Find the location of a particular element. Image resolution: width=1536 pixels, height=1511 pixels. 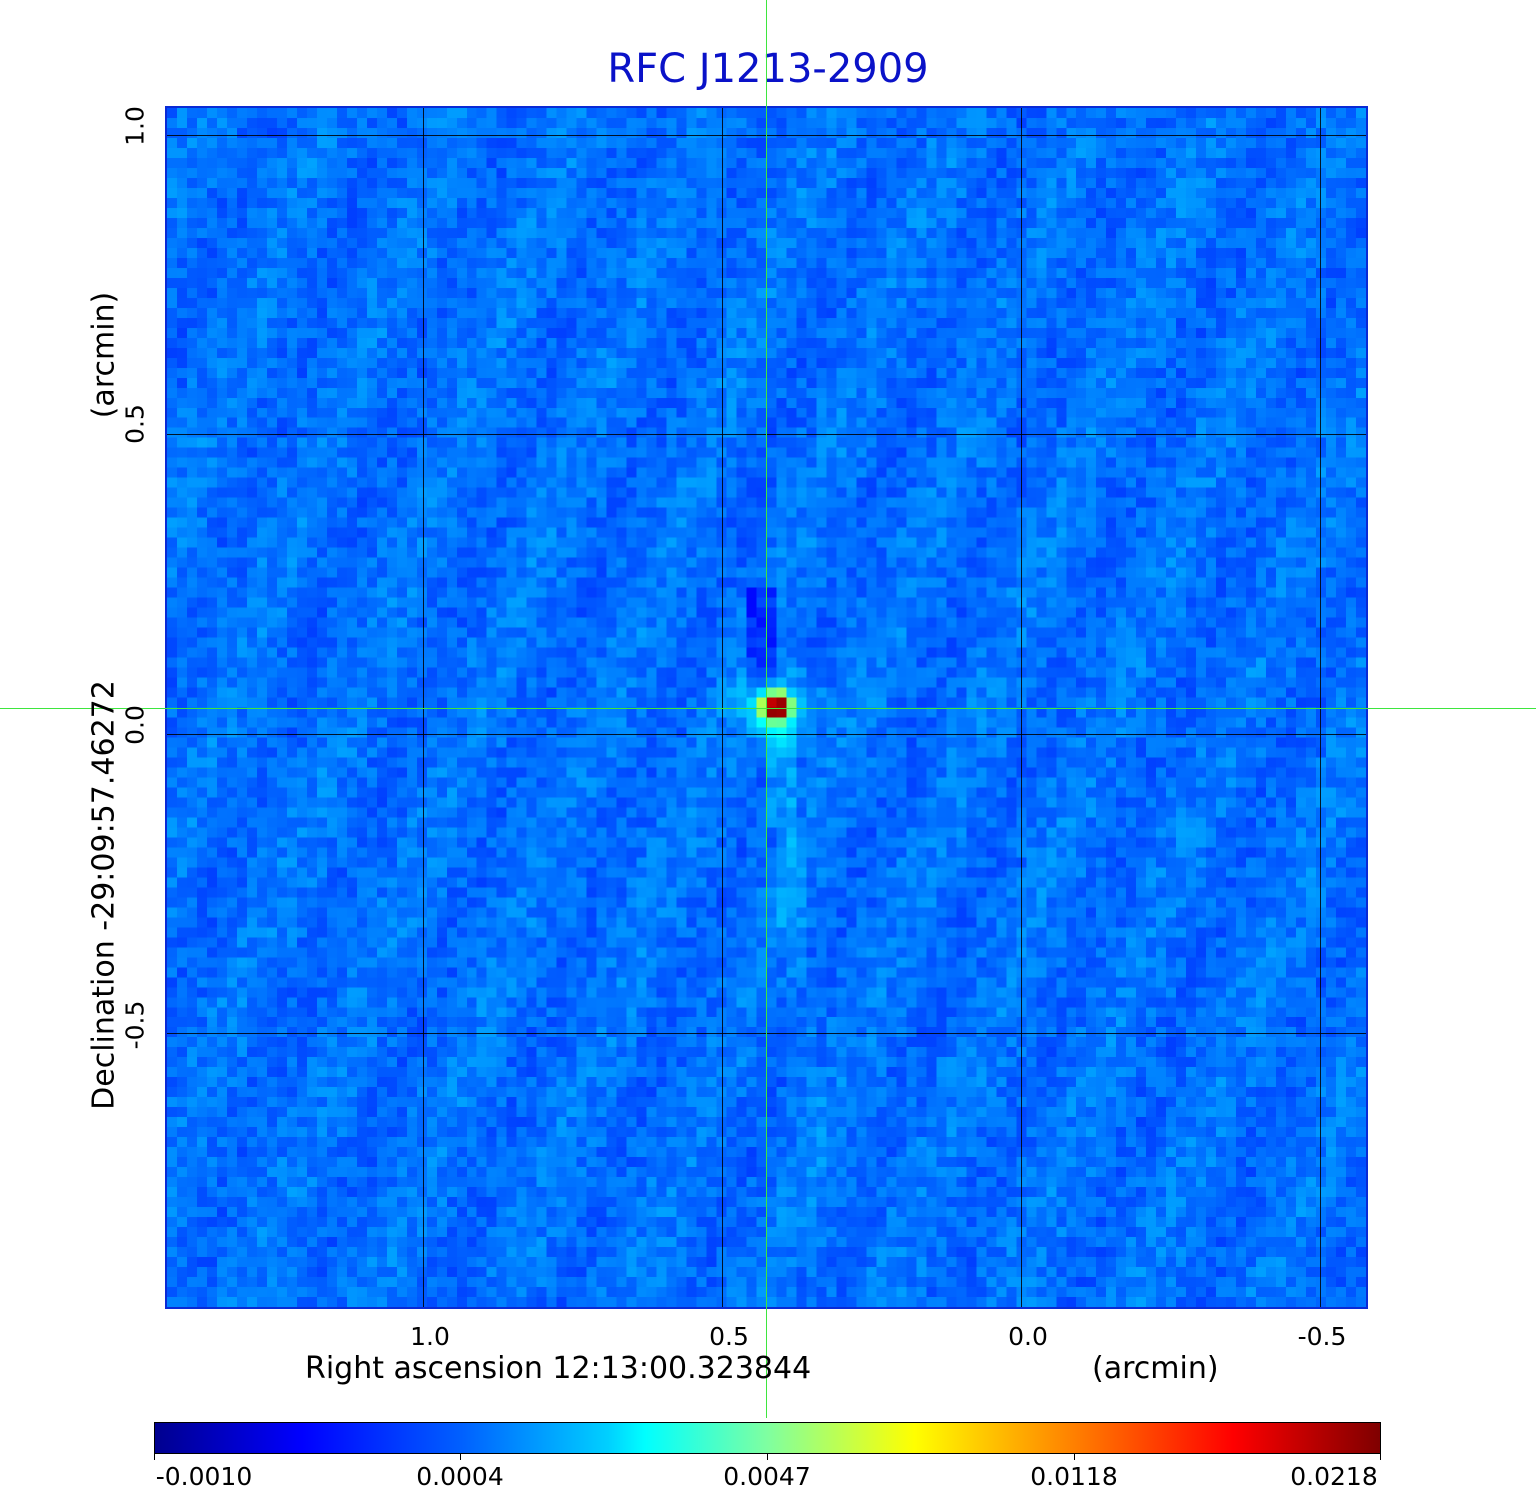

y-tick-label: 0.0 is located at coordinates (135, 725).